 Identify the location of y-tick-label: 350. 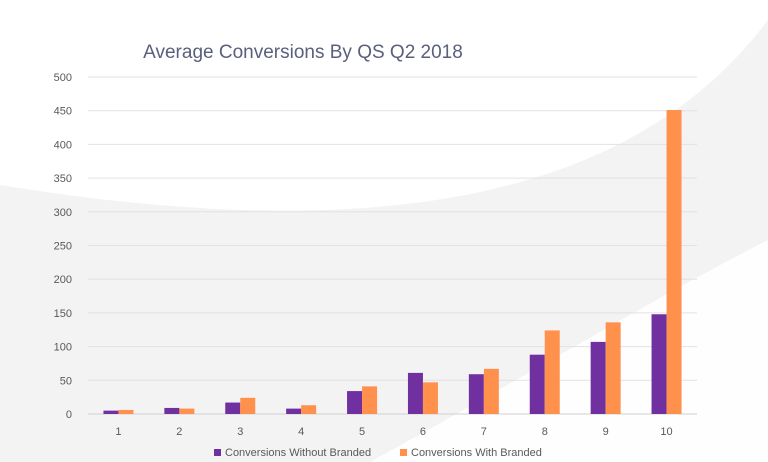
(63, 179).